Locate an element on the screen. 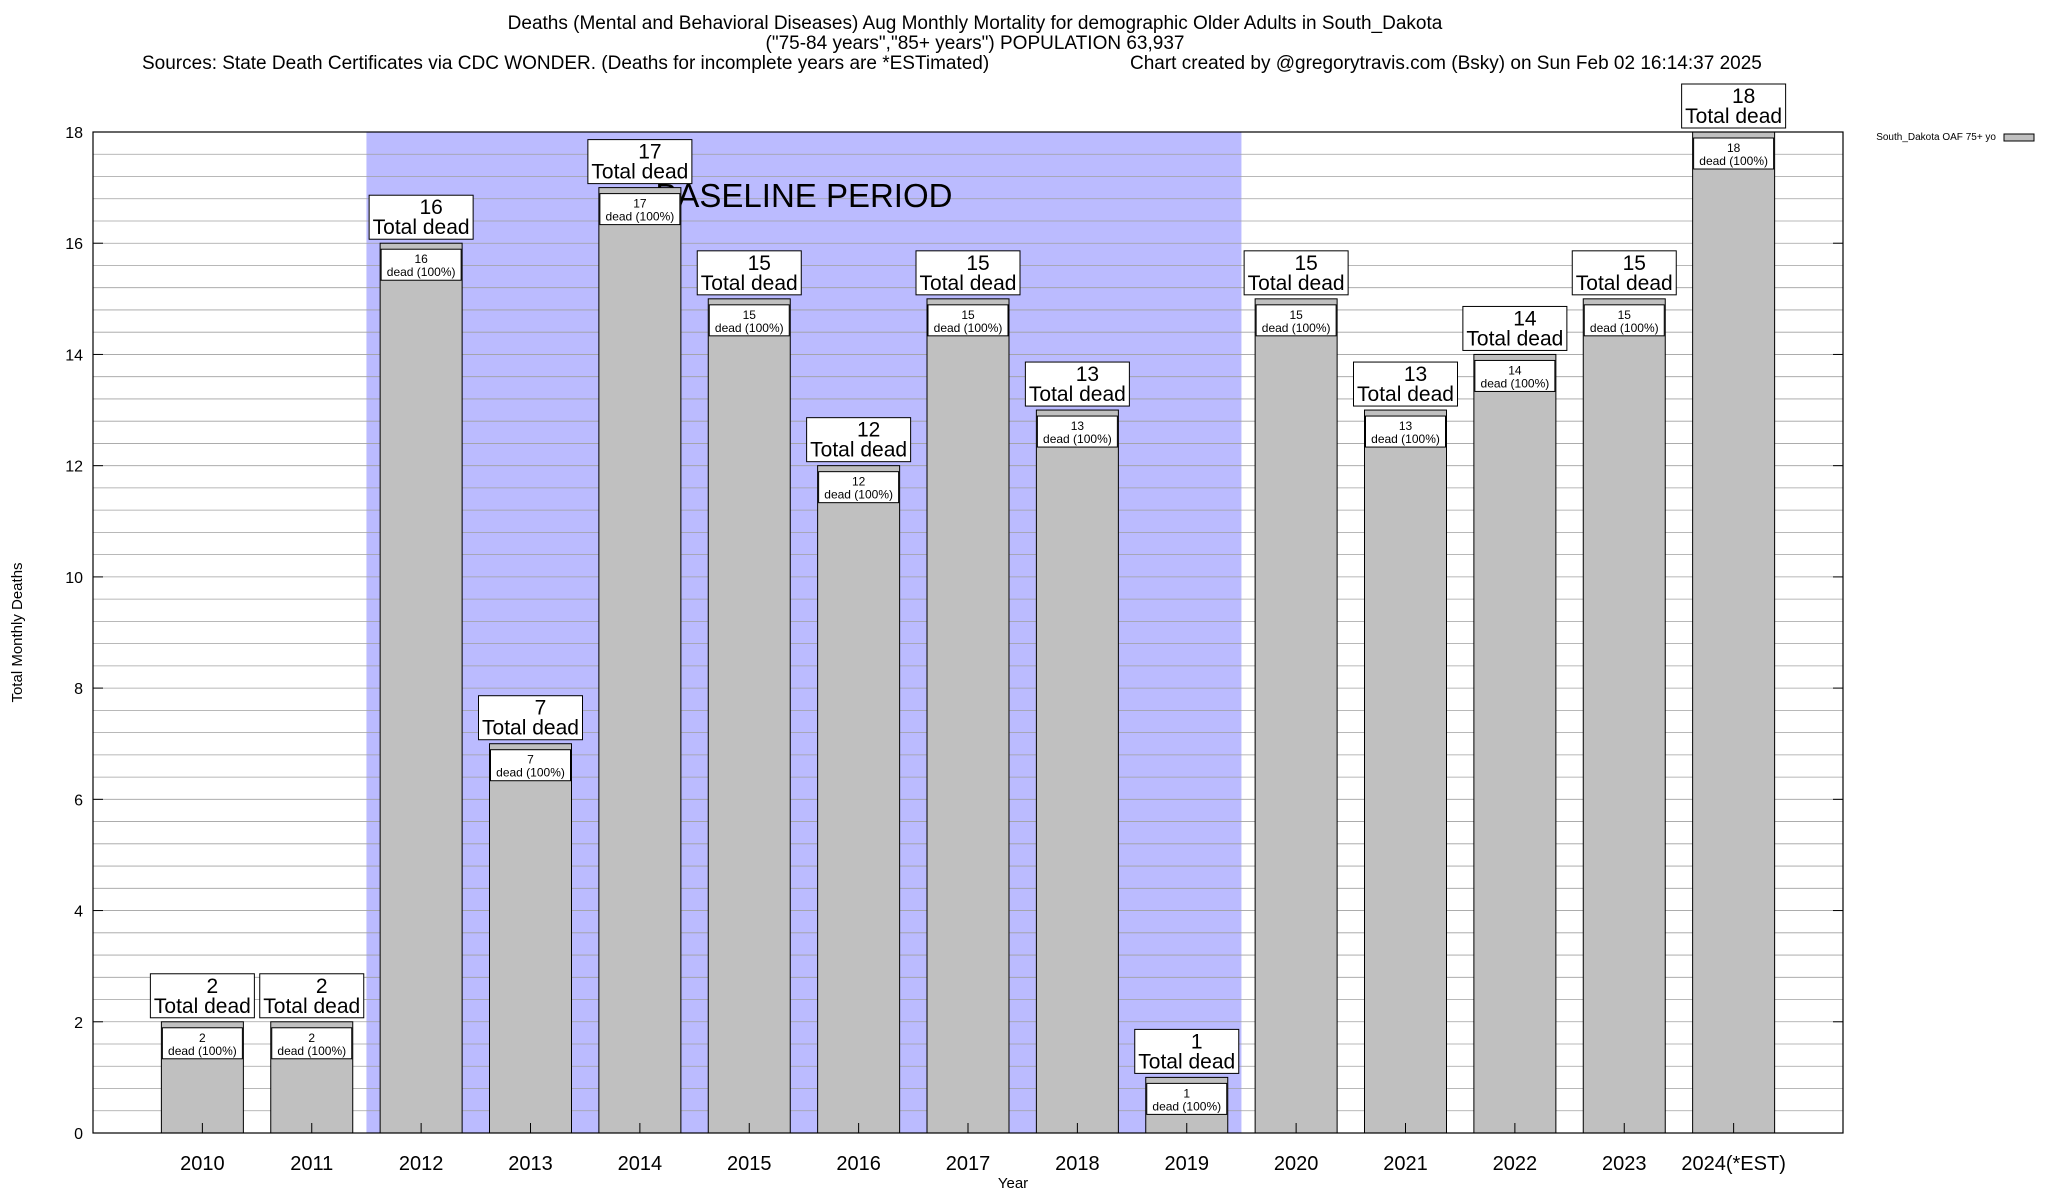 The width and height of the screenshot is (2048, 1200). x-tick-label: 2014 is located at coordinates (640, 1164).